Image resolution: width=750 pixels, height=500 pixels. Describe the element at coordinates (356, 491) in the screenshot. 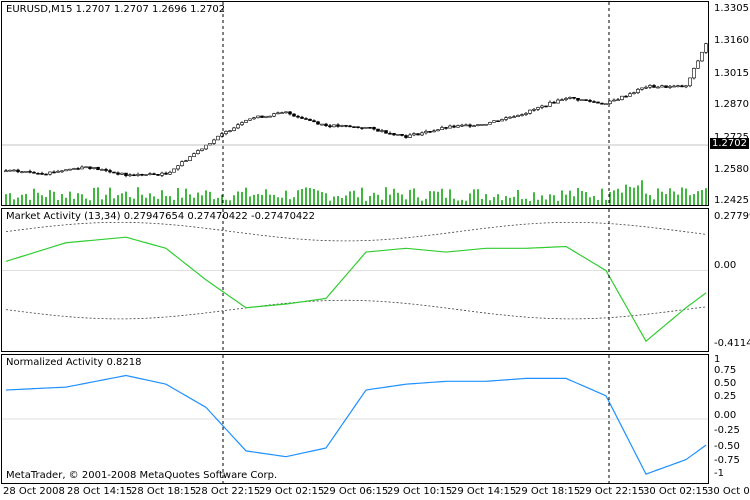

I see `time-label: 29 Oct 06:15` at that location.